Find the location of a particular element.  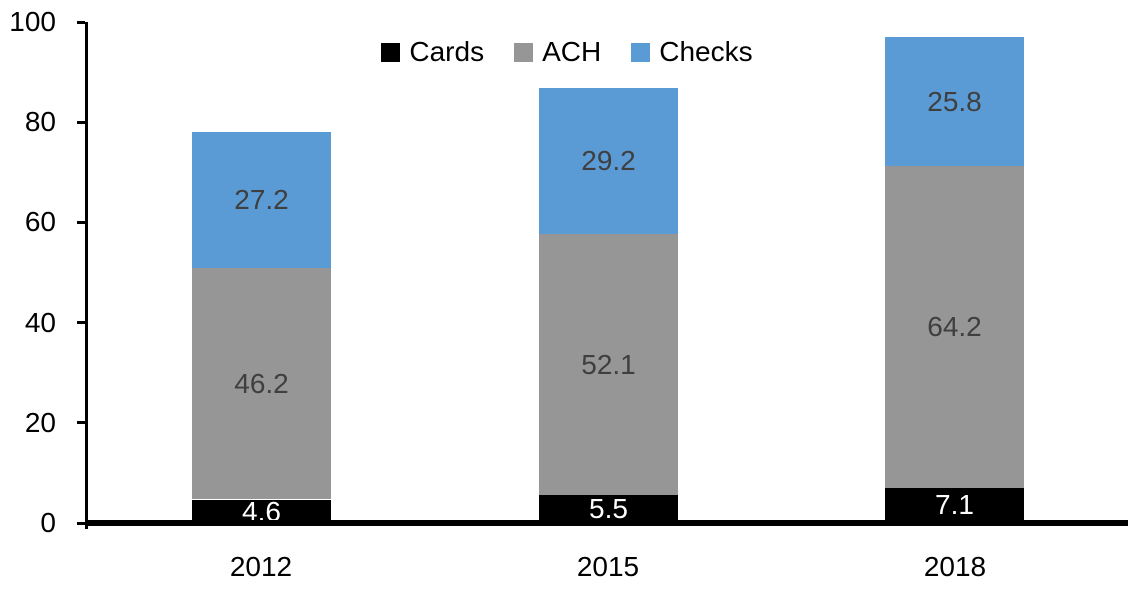

y-axis-tick-label: 40 is located at coordinates (40, 322).